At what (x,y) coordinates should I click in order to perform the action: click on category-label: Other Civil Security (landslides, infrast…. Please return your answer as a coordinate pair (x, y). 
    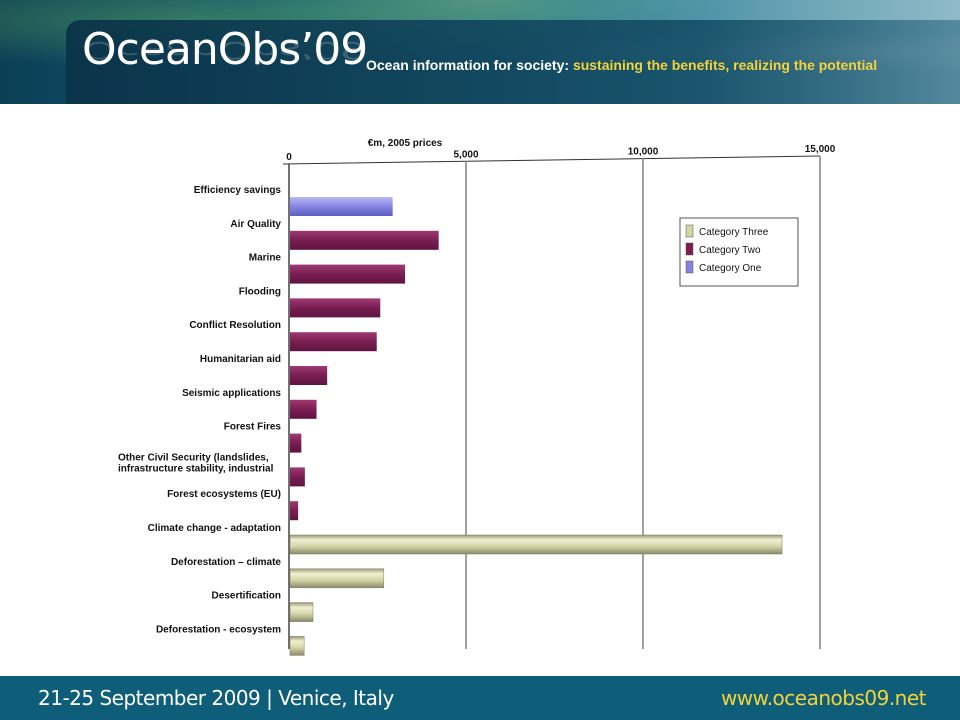
    Looking at the image, I should click on (196, 463).